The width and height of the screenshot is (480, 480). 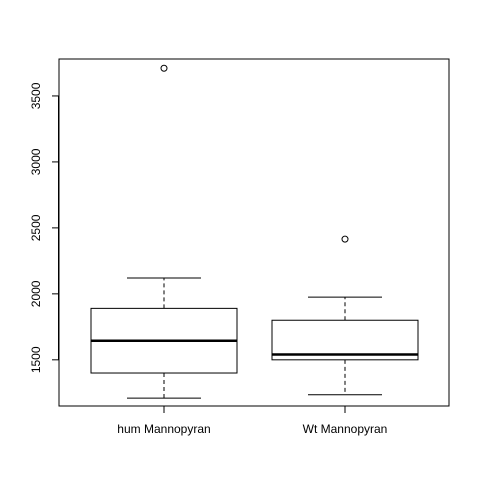 I want to click on y-tick-label: 3500, so click(x=36, y=95).